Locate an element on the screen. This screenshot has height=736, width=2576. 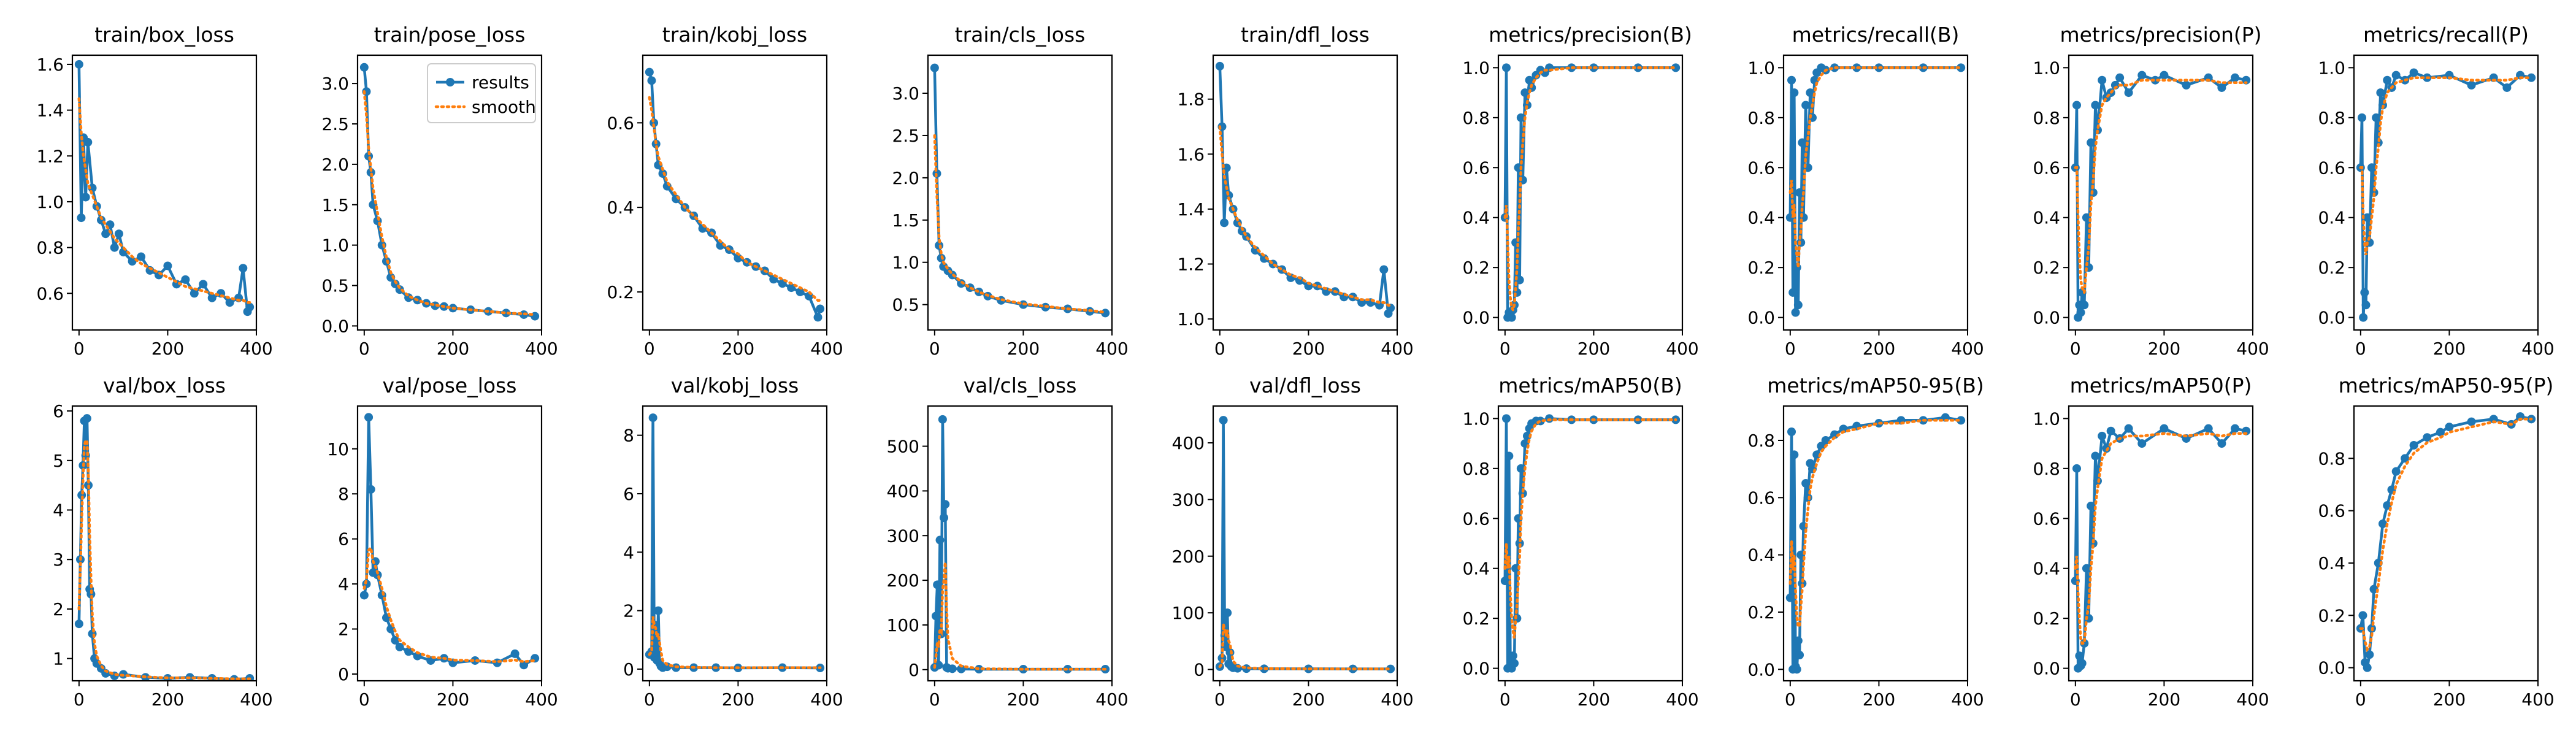
subplot-title: train/kobj_loss is located at coordinates (734, 35).